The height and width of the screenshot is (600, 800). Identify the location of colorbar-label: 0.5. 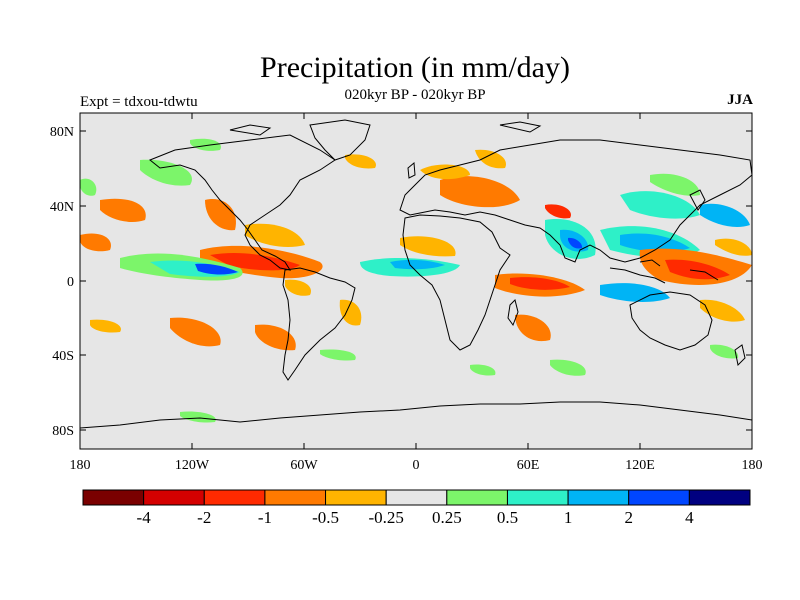
(507, 517).